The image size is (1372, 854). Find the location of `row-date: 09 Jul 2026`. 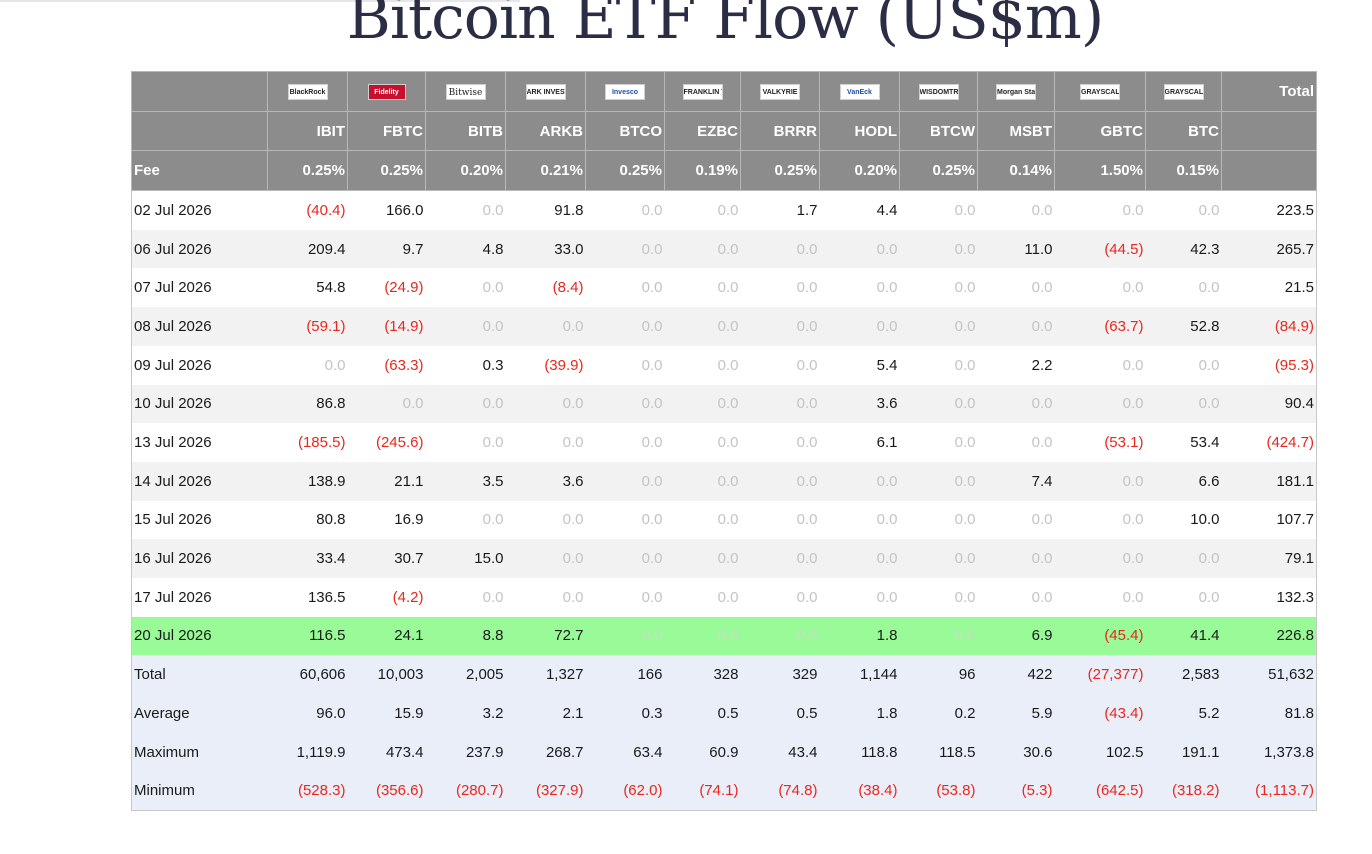

row-date: 09 Jul 2026 is located at coordinates (199, 365).